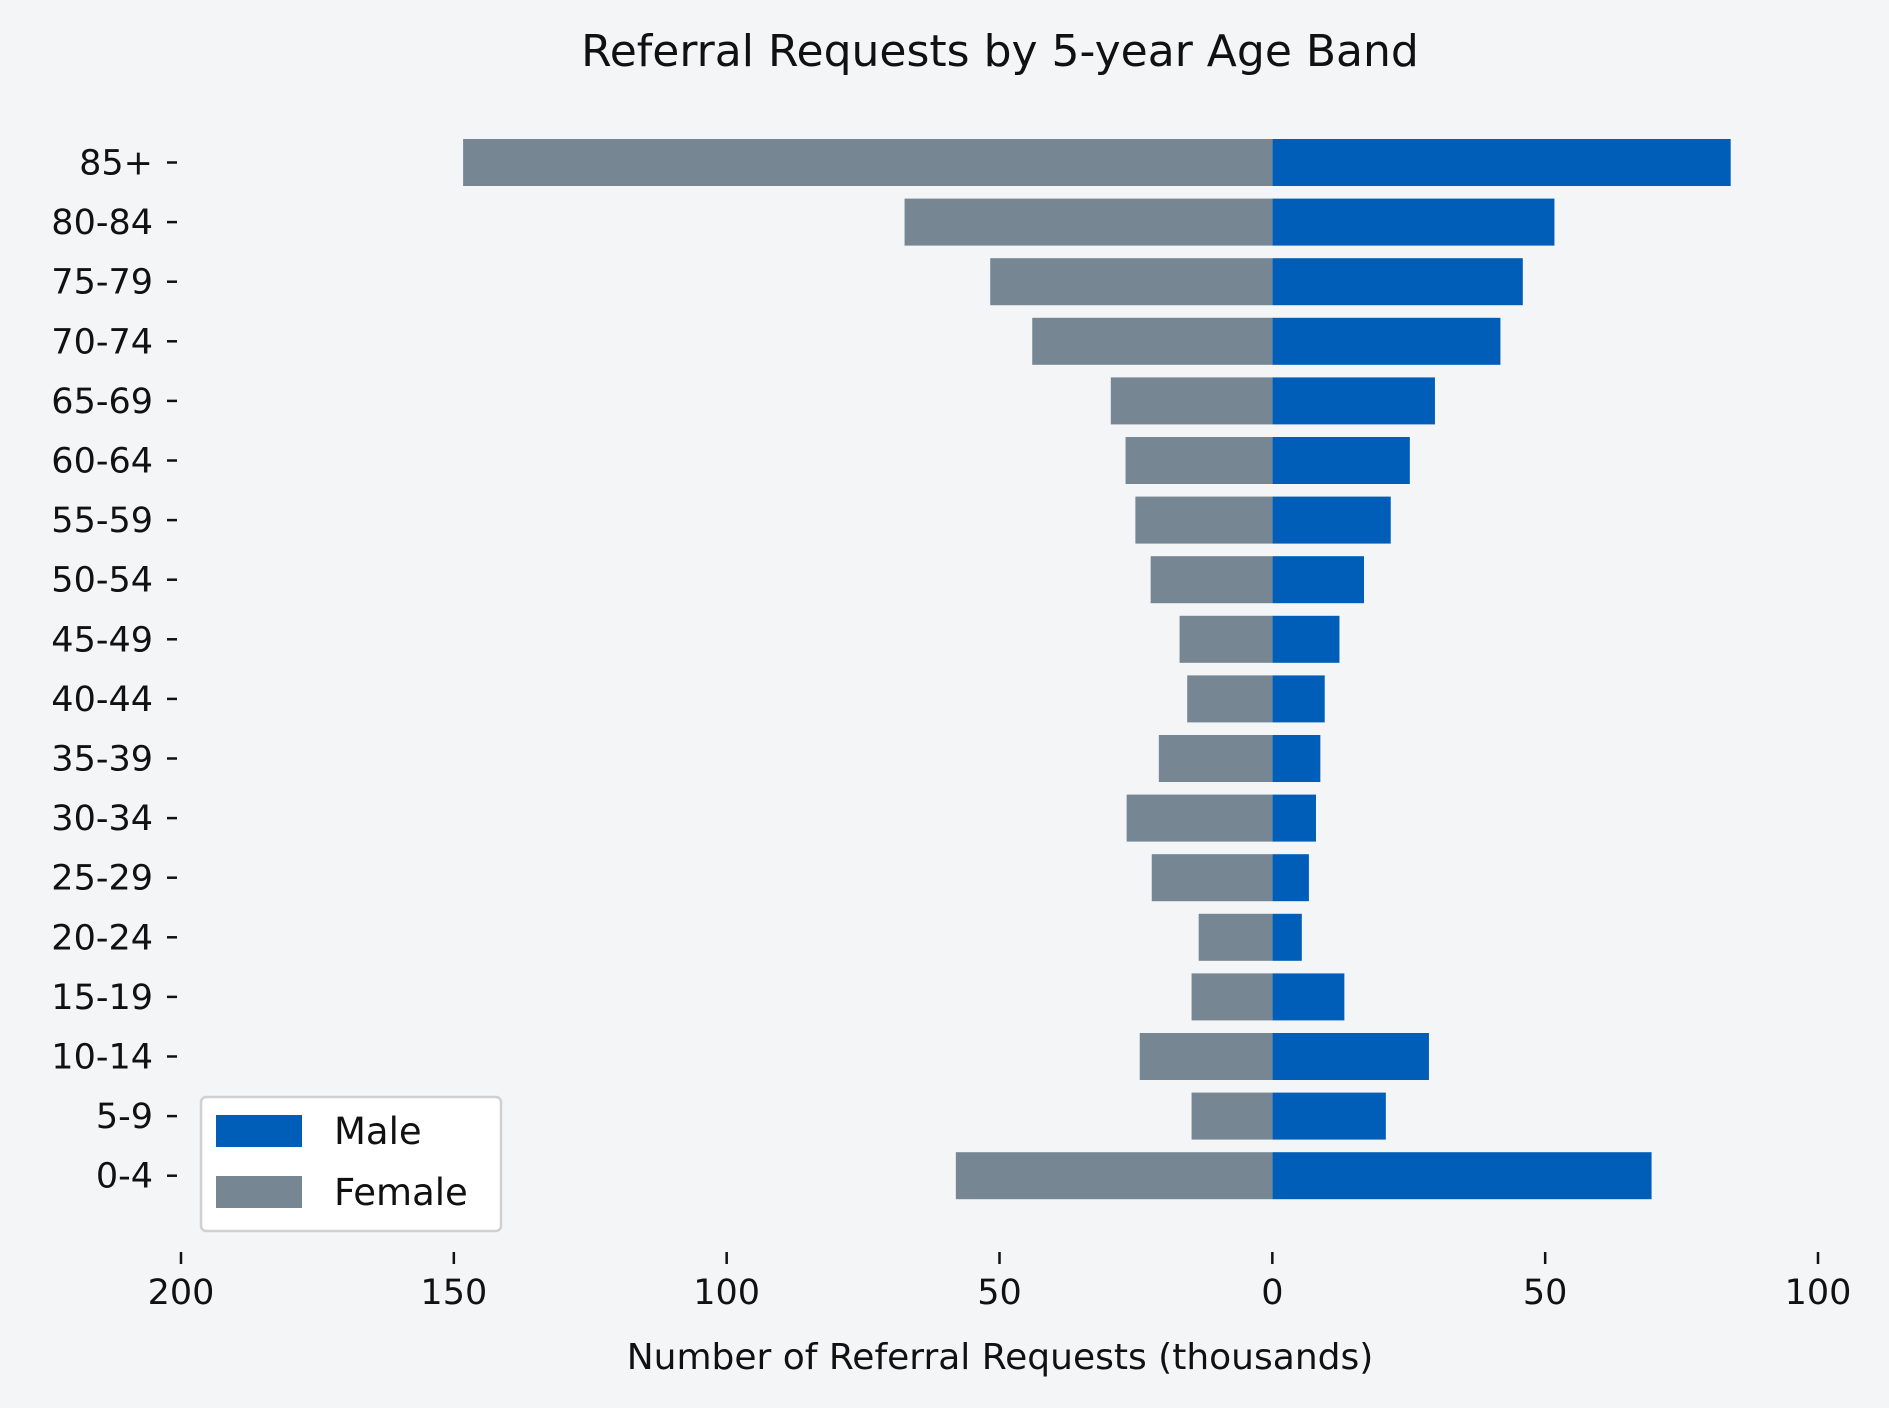 Image resolution: width=1889 pixels, height=1408 pixels. What do you see at coordinates (102, 581) in the screenshot?
I see `y-tick-label: 50-54` at bounding box center [102, 581].